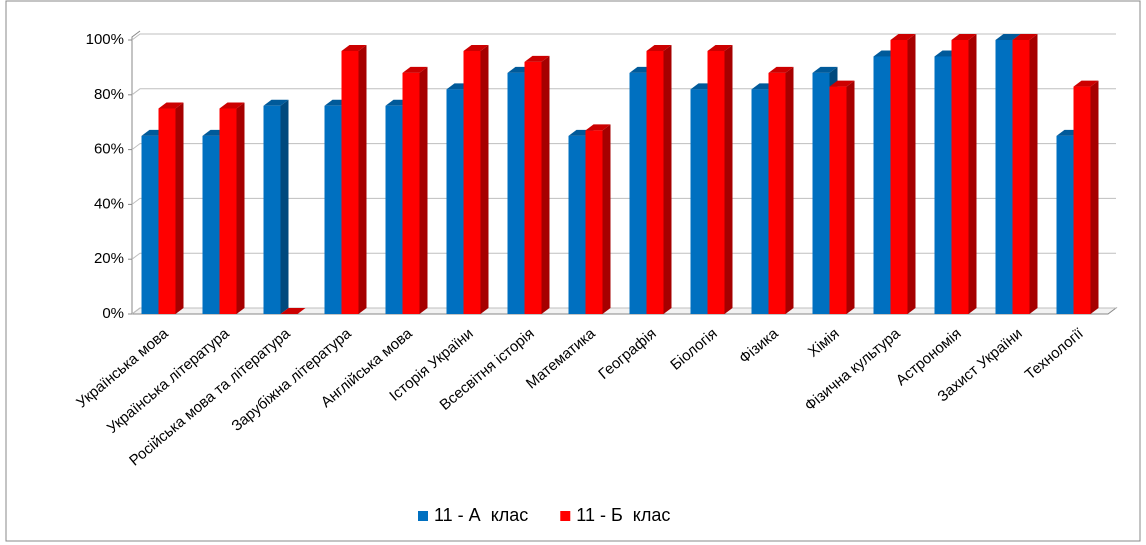 The width and height of the screenshot is (1146, 545). Describe the element at coordinates (759, 346) in the screenshot. I see `x-tick-label: Фізика` at that location.